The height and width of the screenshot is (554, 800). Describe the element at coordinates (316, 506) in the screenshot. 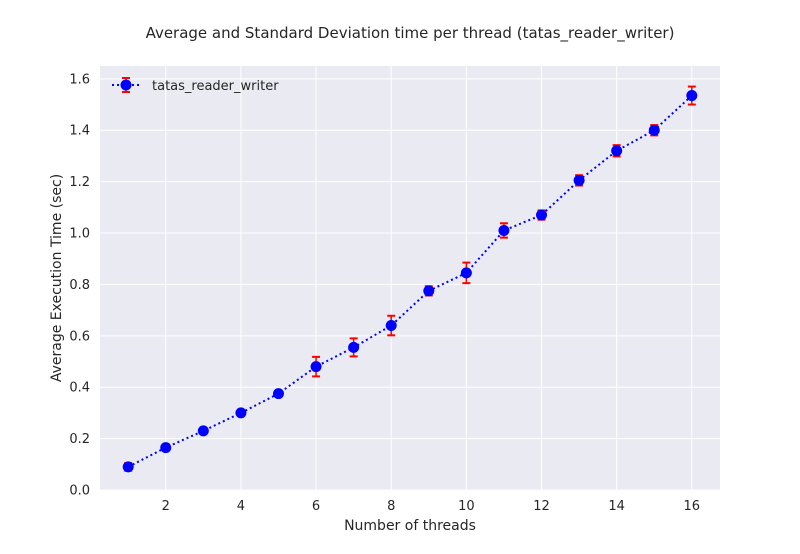

I see `x-tick-label: 6` at that location.